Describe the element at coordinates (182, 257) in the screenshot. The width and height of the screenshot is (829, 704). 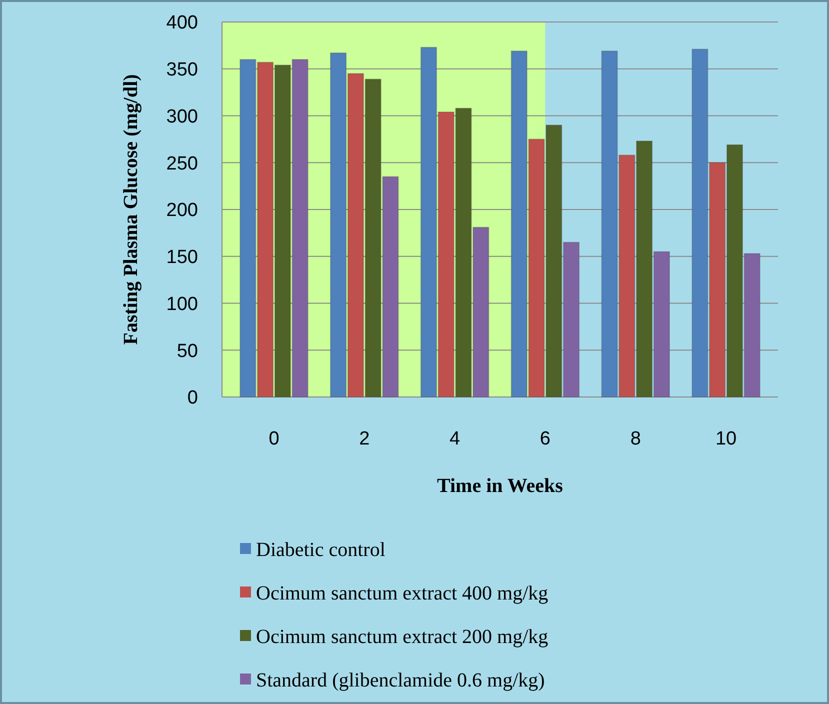
I see `y-tick-label: 150` at that location.